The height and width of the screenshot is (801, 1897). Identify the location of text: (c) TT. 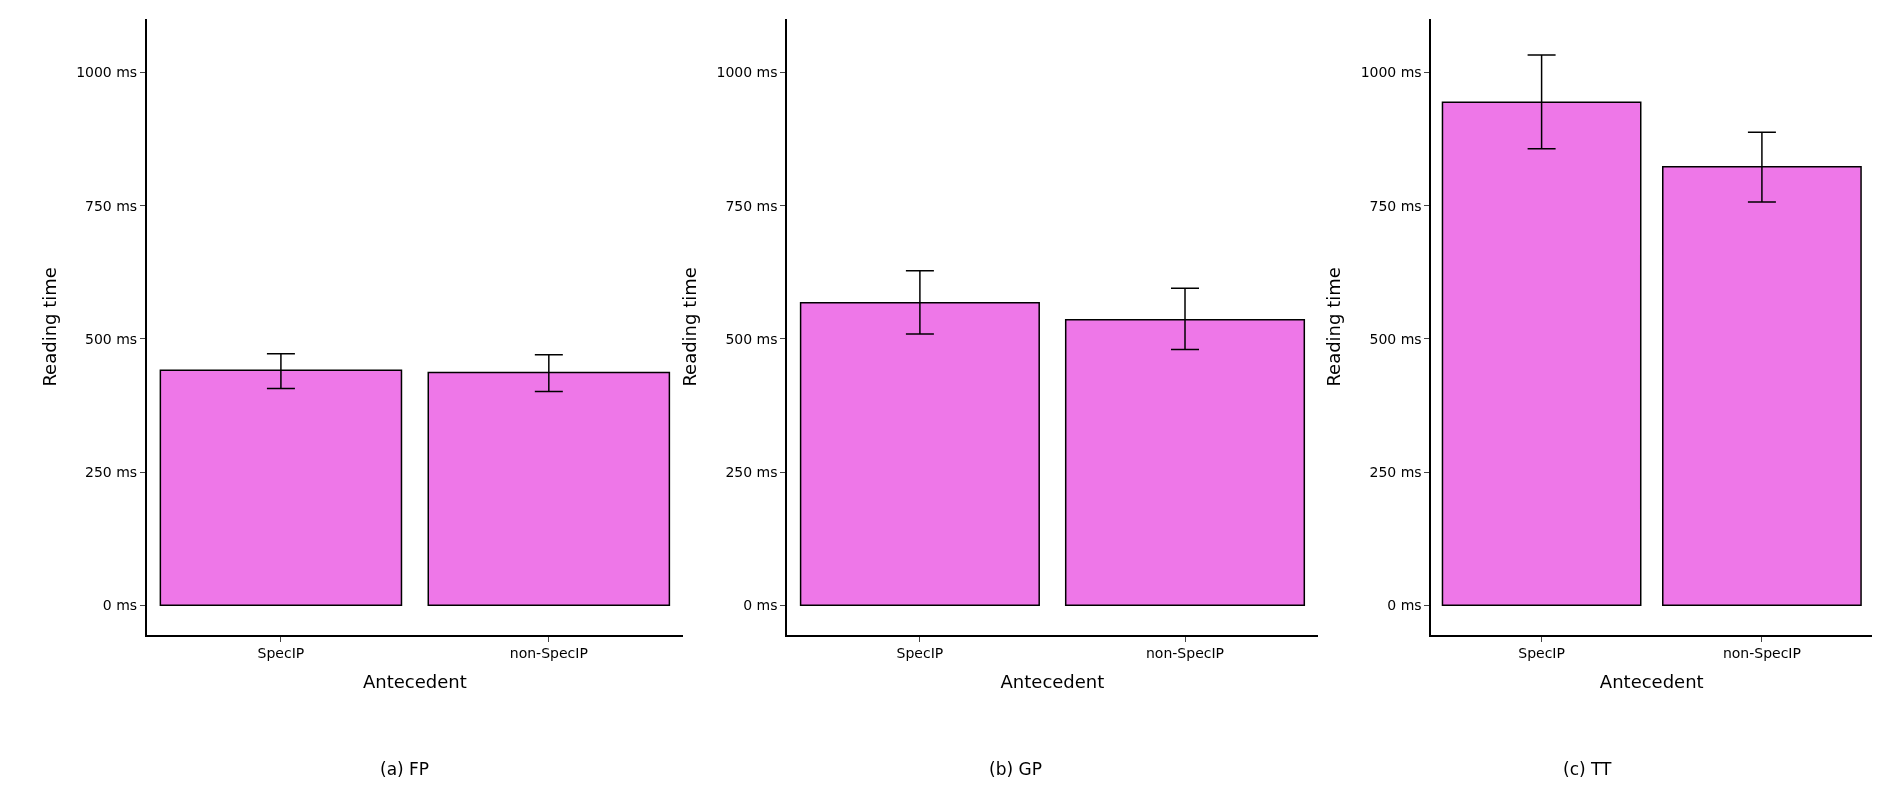
(1588, 769).